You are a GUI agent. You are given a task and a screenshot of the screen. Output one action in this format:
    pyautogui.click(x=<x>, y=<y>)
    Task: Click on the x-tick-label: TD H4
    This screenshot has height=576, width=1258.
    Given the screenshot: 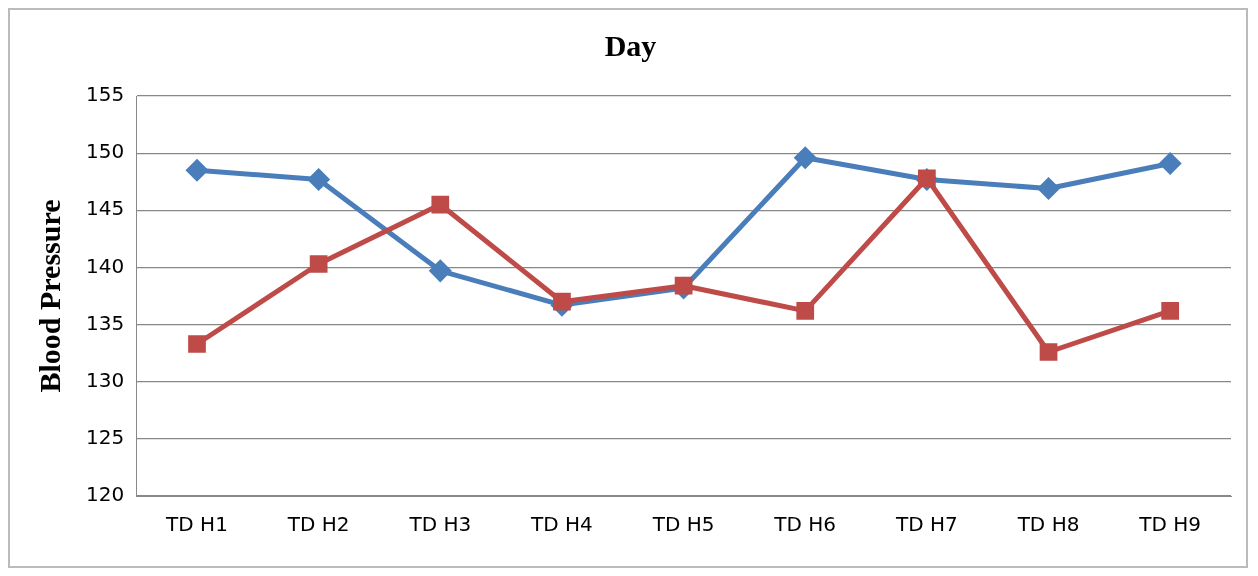 What is the action you would take?
    pyautogui.click(x=561, y=524)
    